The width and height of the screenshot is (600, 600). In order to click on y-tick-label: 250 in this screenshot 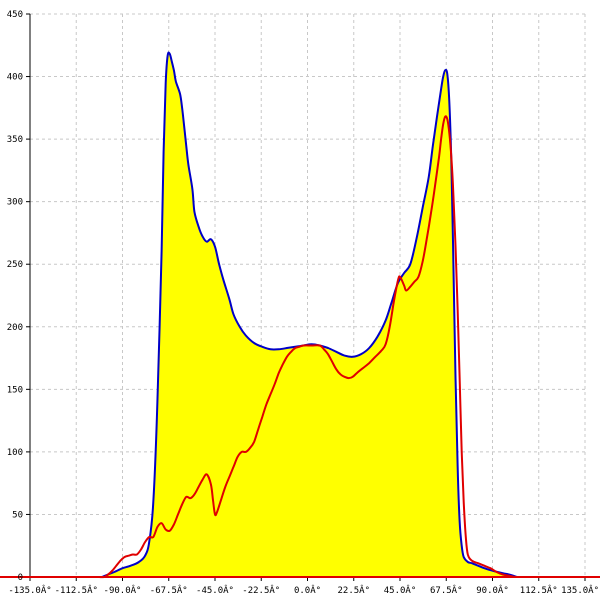, I will do `click(15, 265)`.